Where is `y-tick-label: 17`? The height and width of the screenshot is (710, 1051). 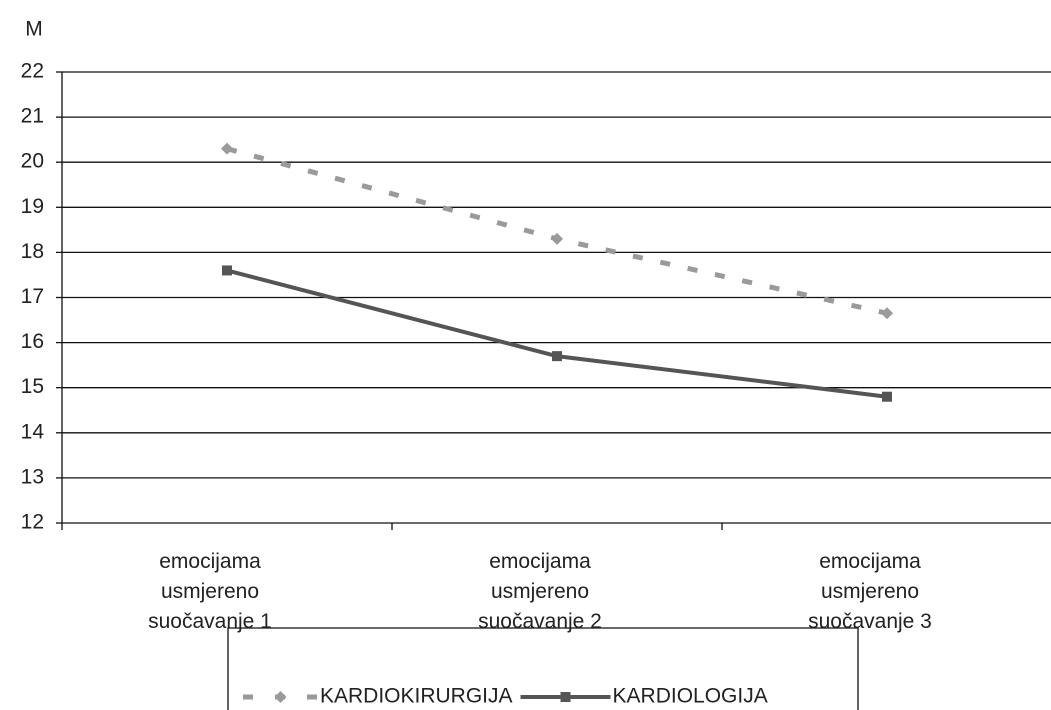
y-tick-label: 17 is located at coordinates (32, 296).